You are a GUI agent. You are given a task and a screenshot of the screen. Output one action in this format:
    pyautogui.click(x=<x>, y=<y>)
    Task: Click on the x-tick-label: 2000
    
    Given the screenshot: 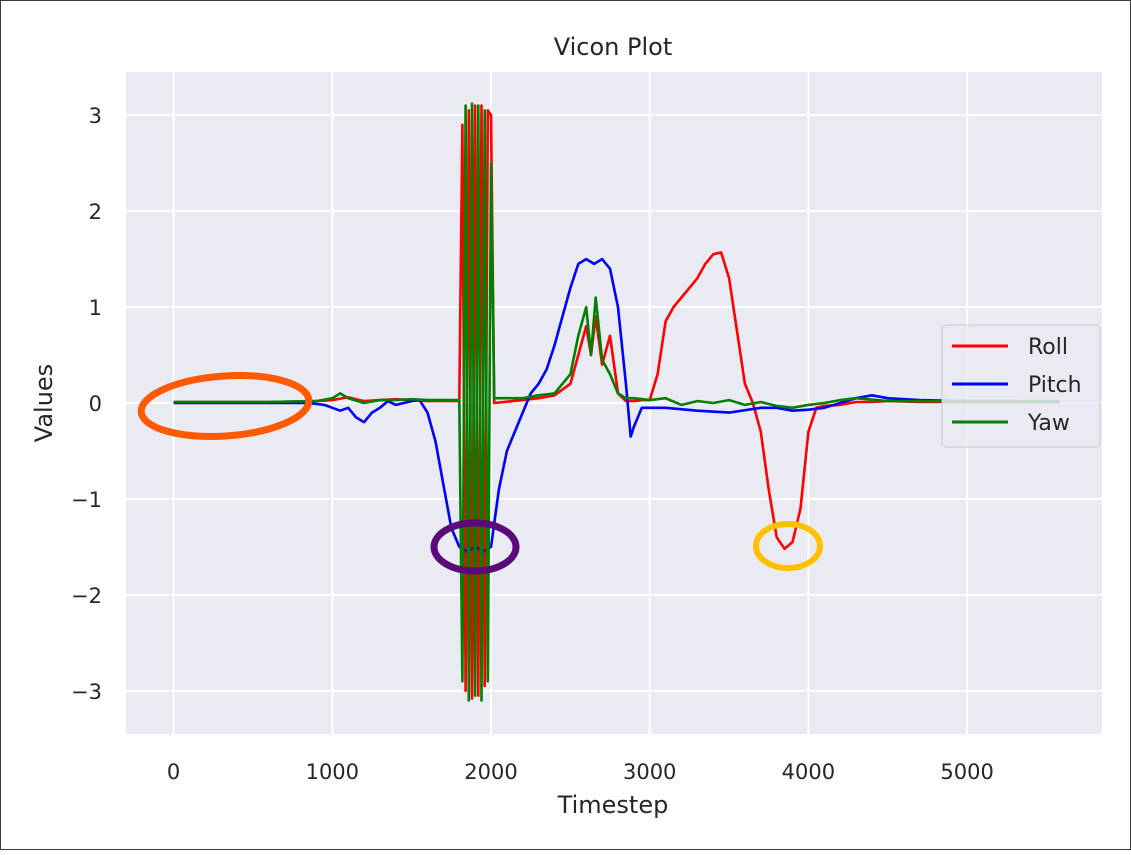 What is the action you would take?
    pyautogui.click(x=490, y=772)
    